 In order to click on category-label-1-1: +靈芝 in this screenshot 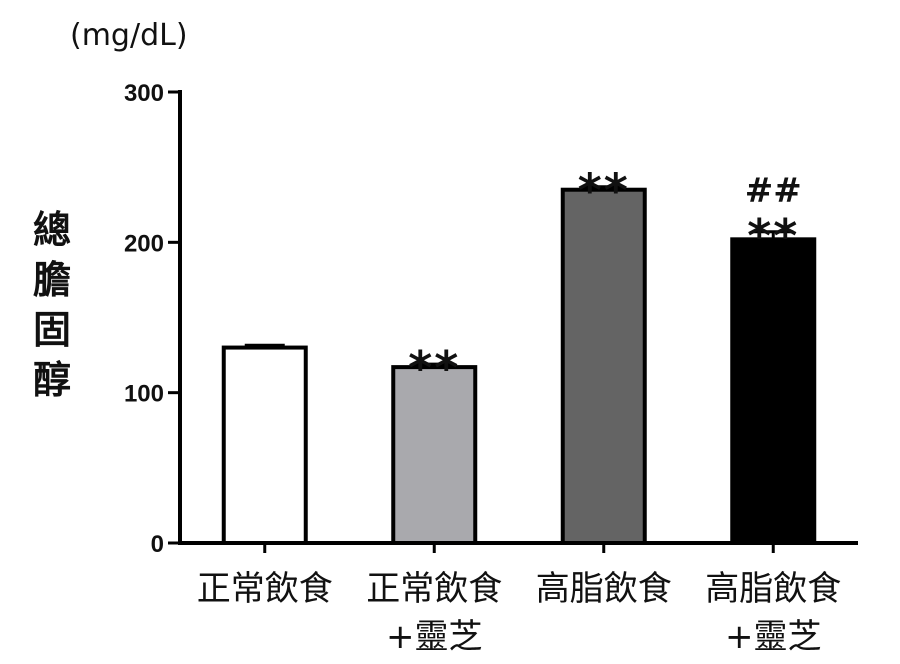, I will do `click(434, 637)`.